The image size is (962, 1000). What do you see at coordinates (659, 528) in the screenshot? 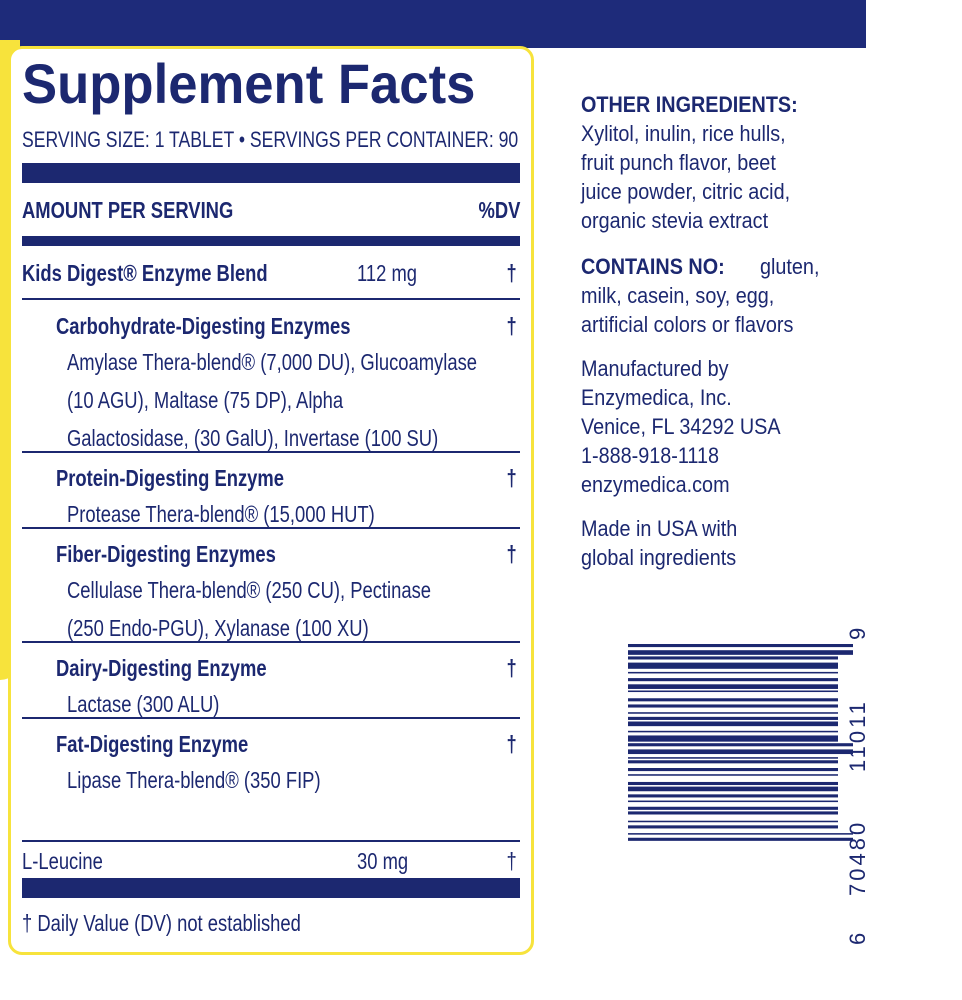
I see `origin-line: Made in USA with` at bounding box center [659, 528].